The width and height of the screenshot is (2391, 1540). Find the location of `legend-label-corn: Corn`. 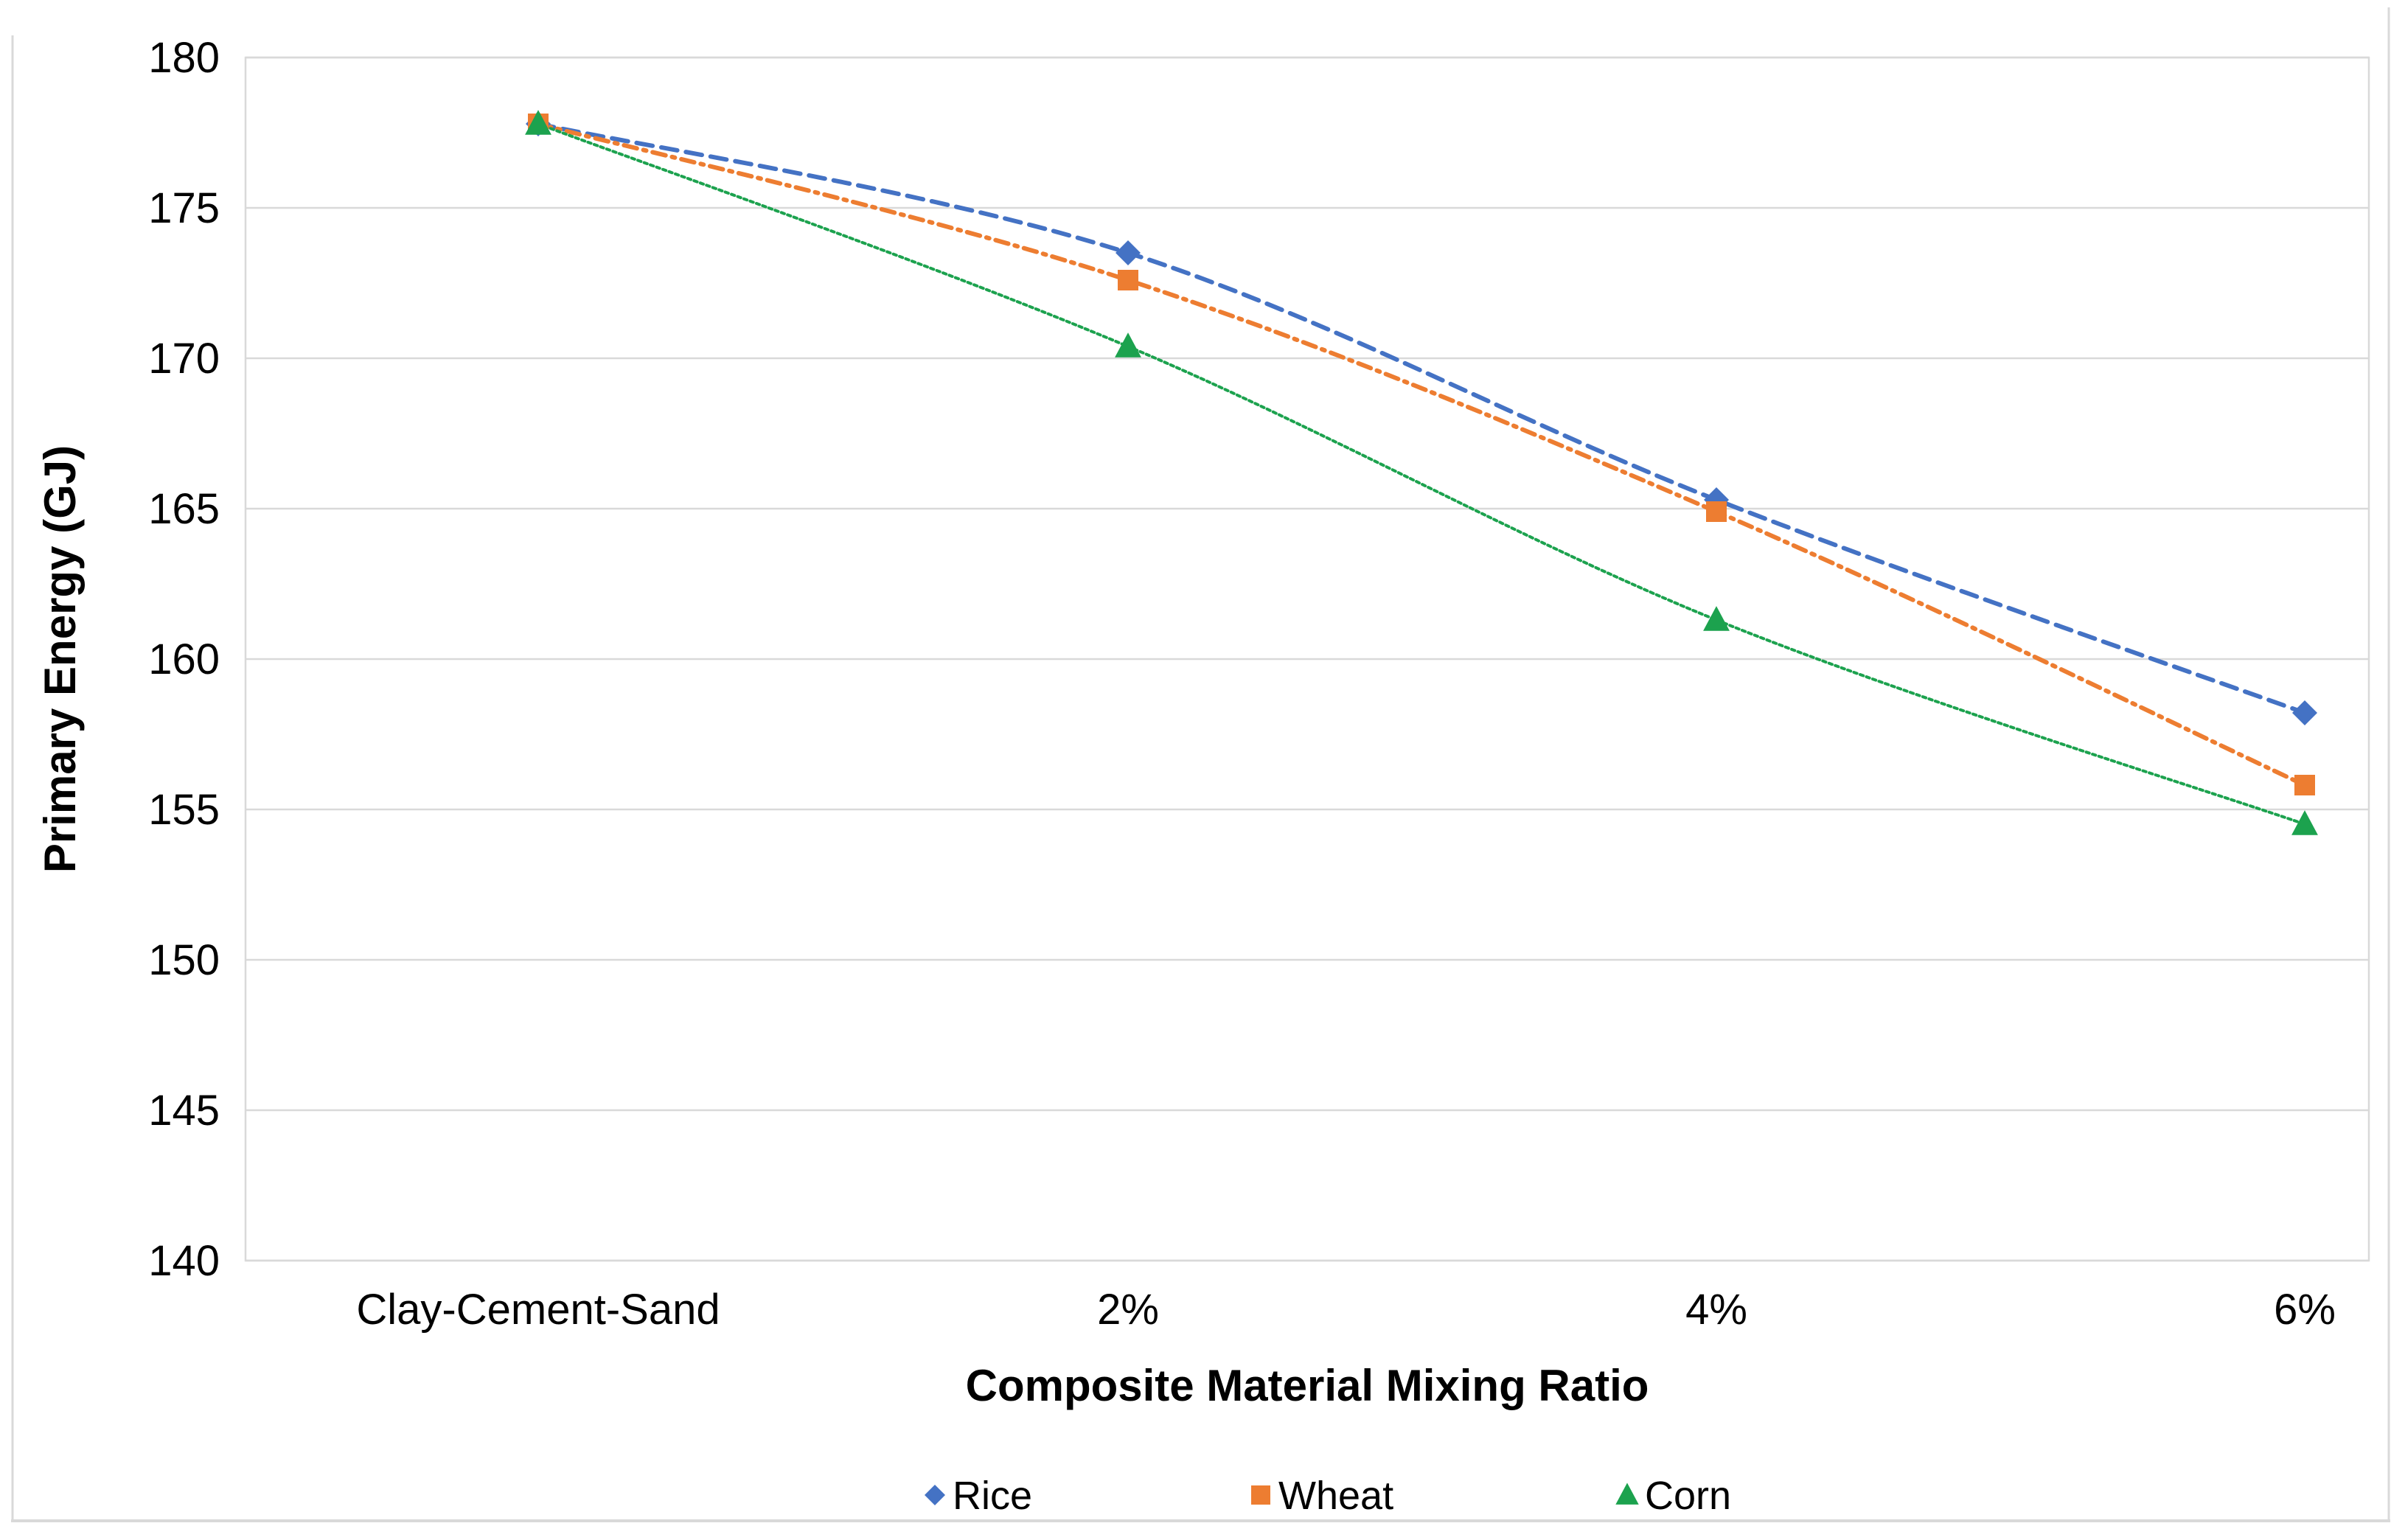

legend-label-corn: Corn is located at coordinates (1688, 1496).